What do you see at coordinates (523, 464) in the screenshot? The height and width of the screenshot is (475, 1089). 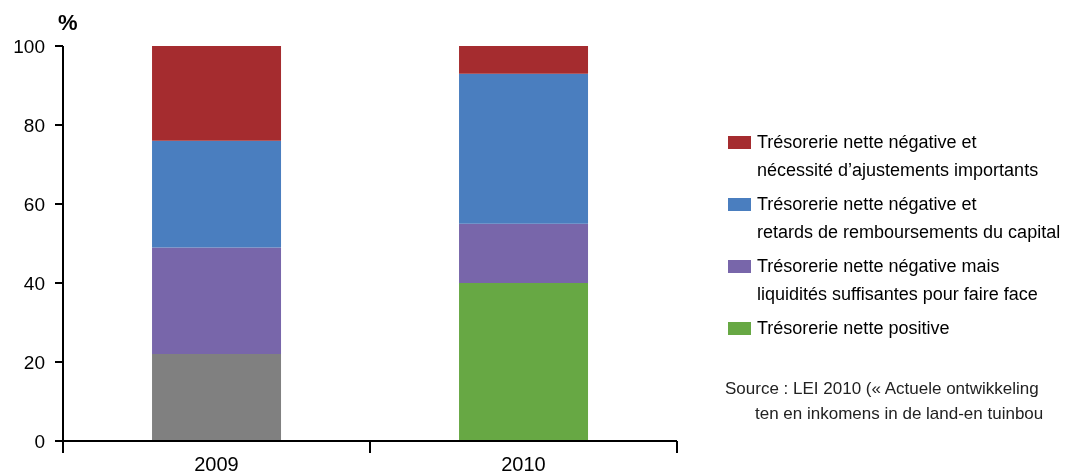 I see `x-tick-label: 2010` at bounding box center [523, 464].